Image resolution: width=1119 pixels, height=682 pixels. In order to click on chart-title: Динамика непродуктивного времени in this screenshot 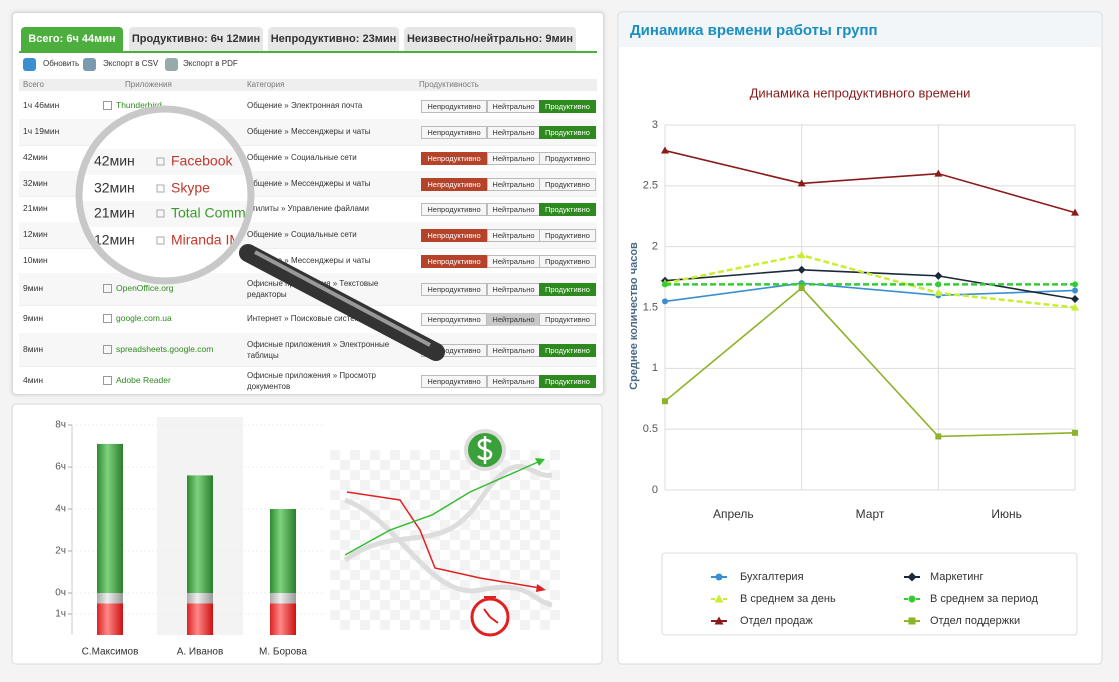, I will do `click(860, 92)`.